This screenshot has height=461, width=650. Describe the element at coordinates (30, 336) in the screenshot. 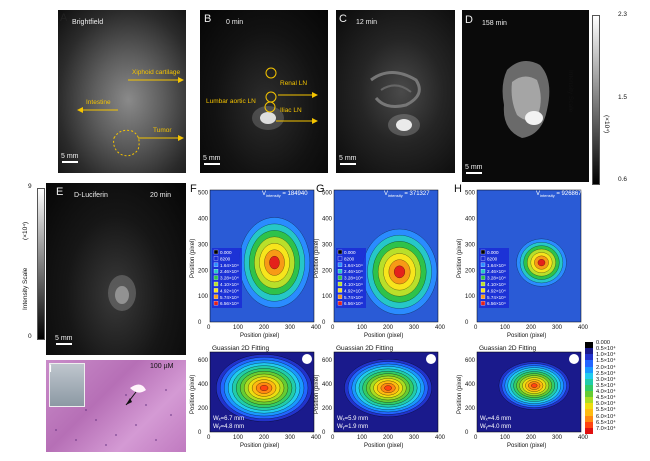

I see `intensity-left-min: 0` at that location.